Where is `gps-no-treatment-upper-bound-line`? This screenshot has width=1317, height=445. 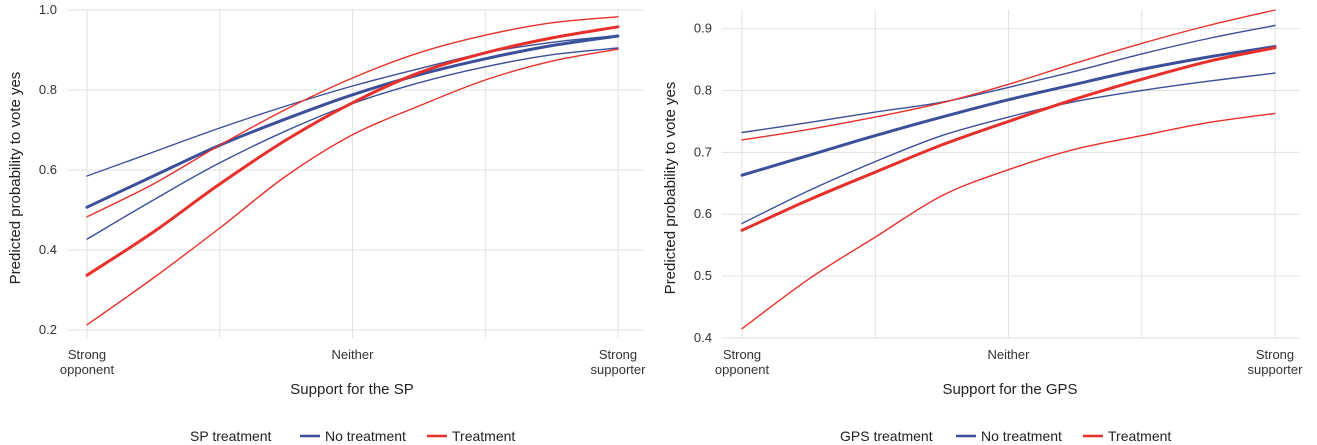 gps-no-treatment-upper-bound-line is located at coordinates (1008, 79).